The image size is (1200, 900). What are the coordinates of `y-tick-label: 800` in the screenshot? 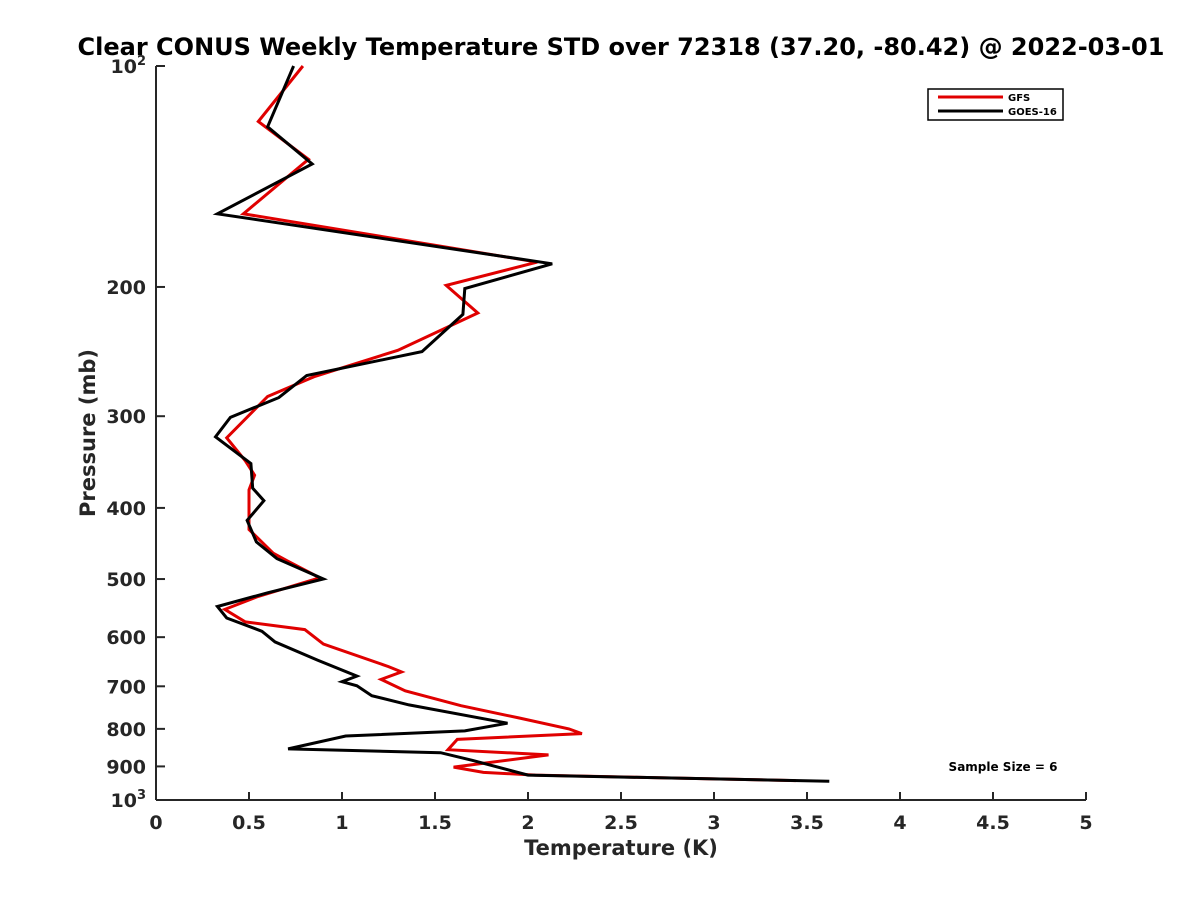 It's located at (126, 730).